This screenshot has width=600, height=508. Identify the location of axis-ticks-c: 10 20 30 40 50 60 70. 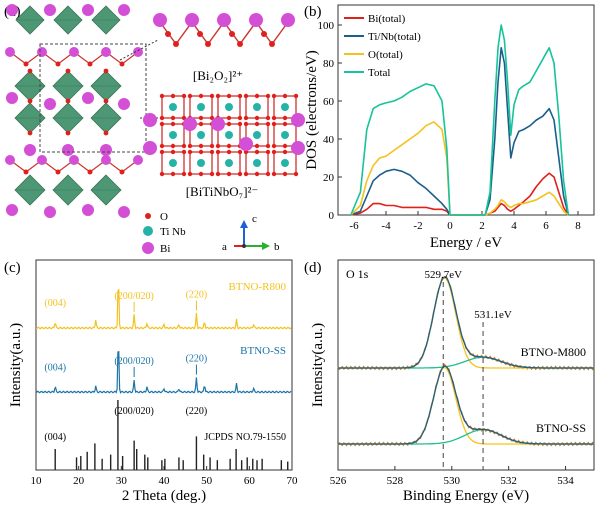
(165, 476).